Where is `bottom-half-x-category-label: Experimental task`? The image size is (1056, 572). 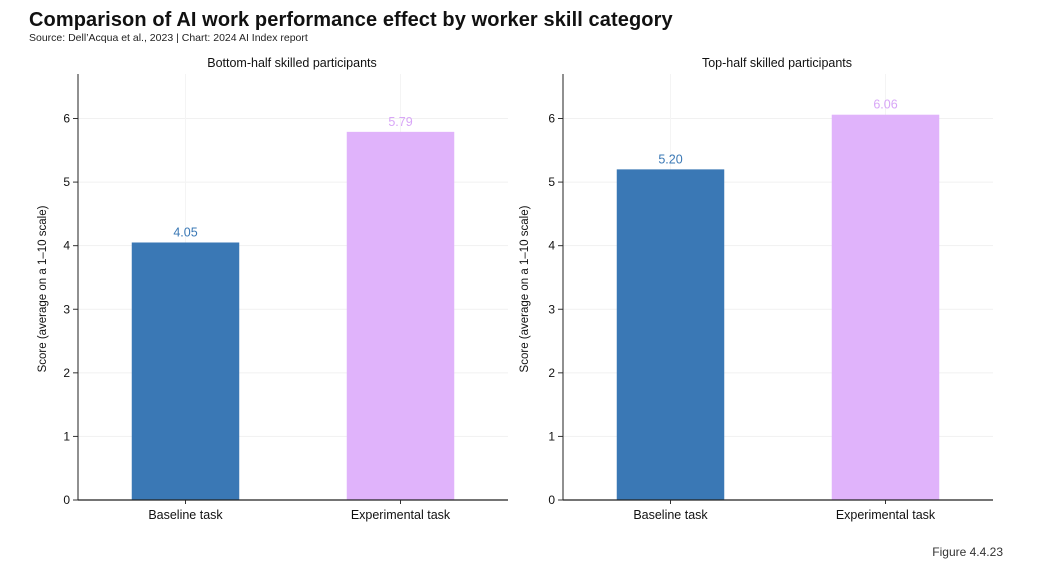
bottom-half-x-category-label: Experimental task is located at coordinates (401, 515).